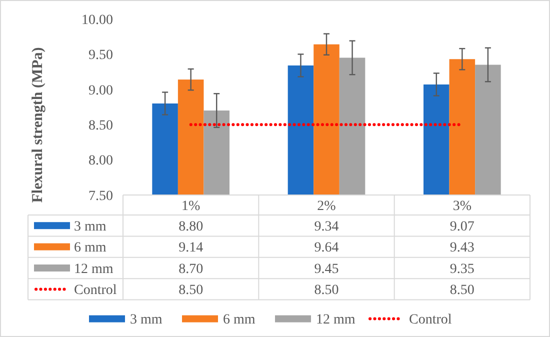 This screenshot has height=337, width=550. I want to click on y-tick-label: 8.00, so click(100, 161).